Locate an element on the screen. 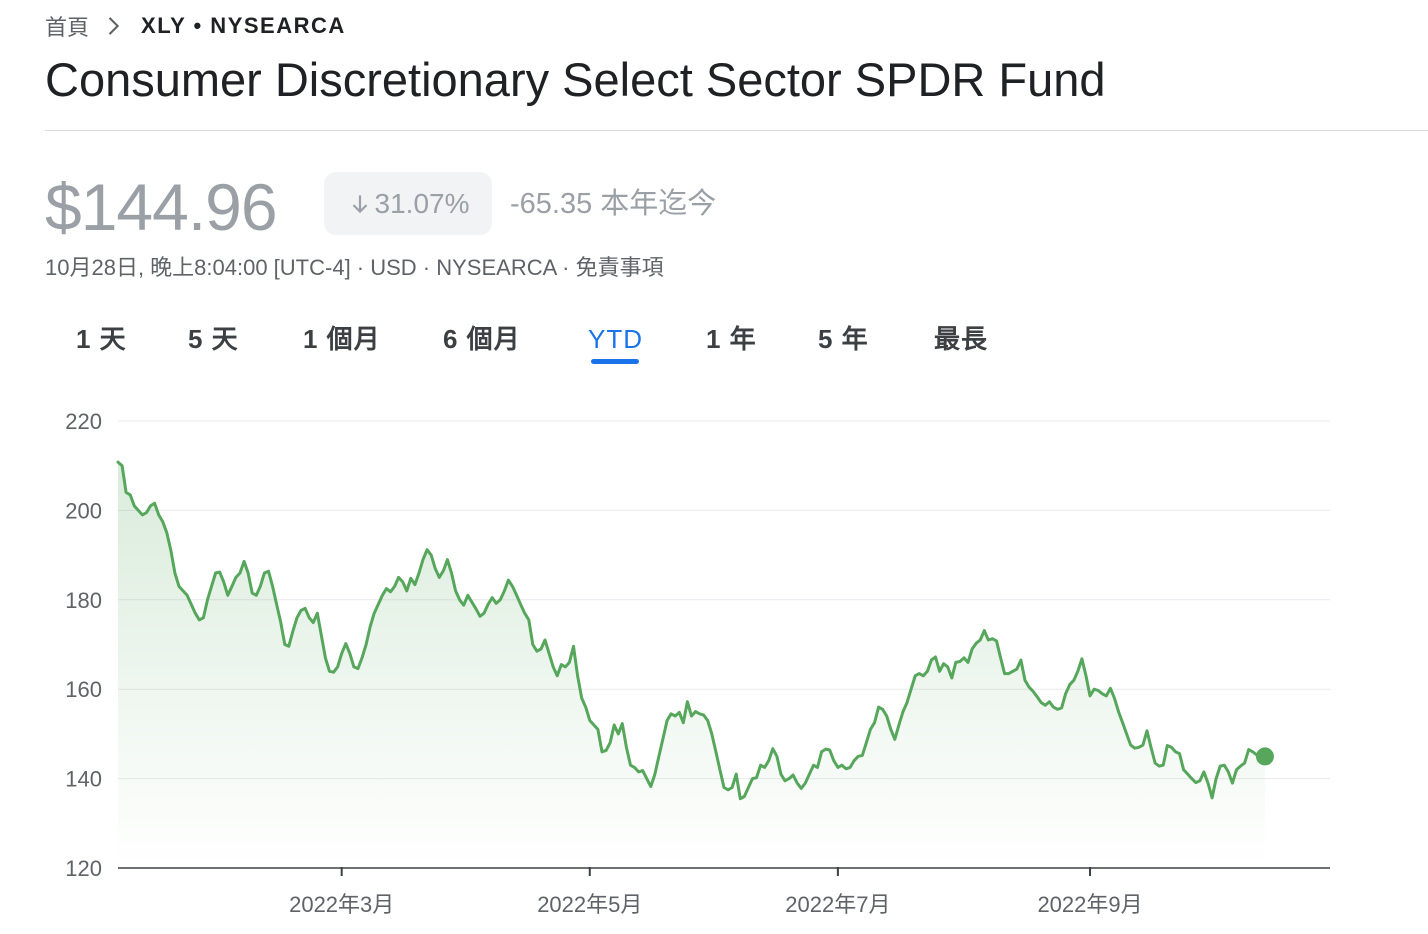 The width and height of the screenshot is (1428, 934). change-absolute-ytd: -65.35 本年迄今 is located at coordinates (613, 204).